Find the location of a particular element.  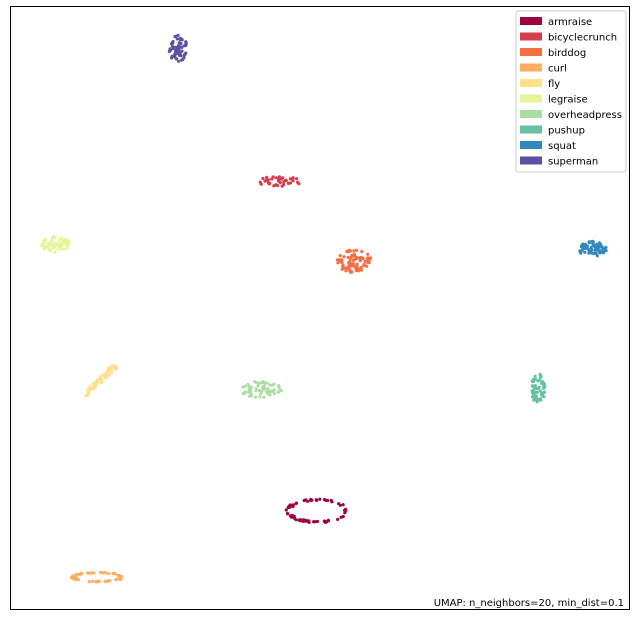

legend-swatch-bicyclecrunch is located at coordinates (531, 36).